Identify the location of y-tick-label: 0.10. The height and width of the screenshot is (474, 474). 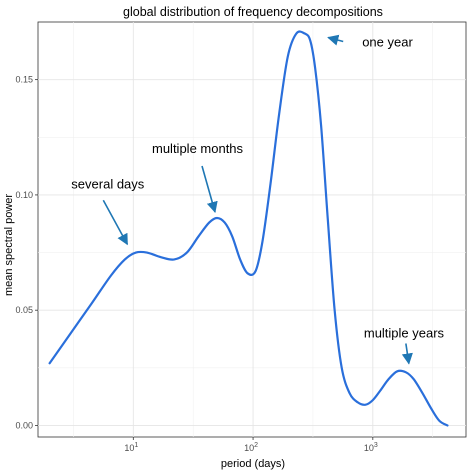
(24, 195).